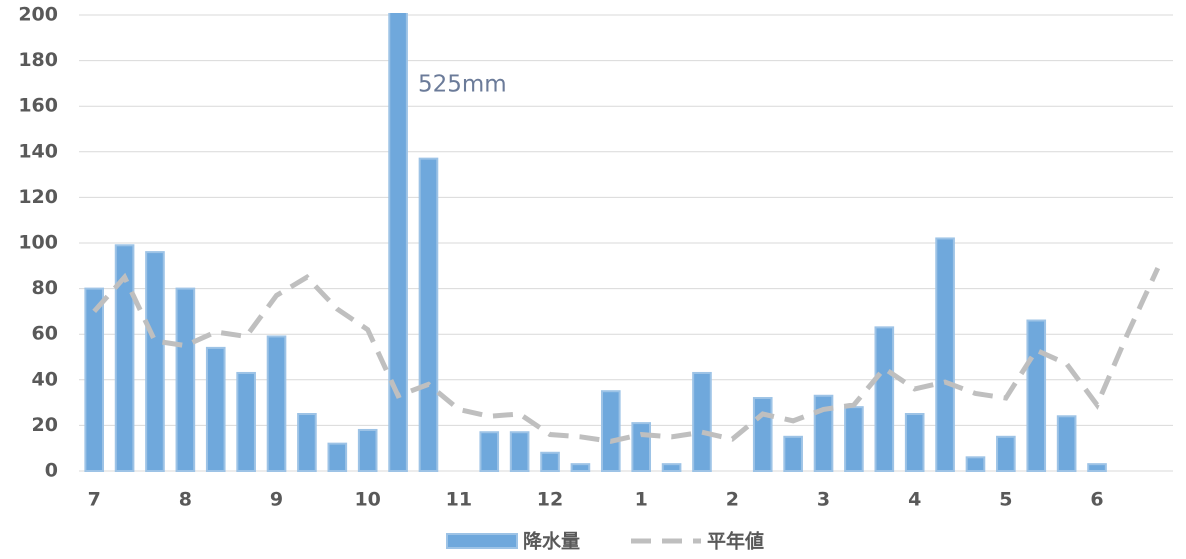 The height and width of the screenshot is (559, 1186). I want to click on annotation: 525mm, so click(462, 85).